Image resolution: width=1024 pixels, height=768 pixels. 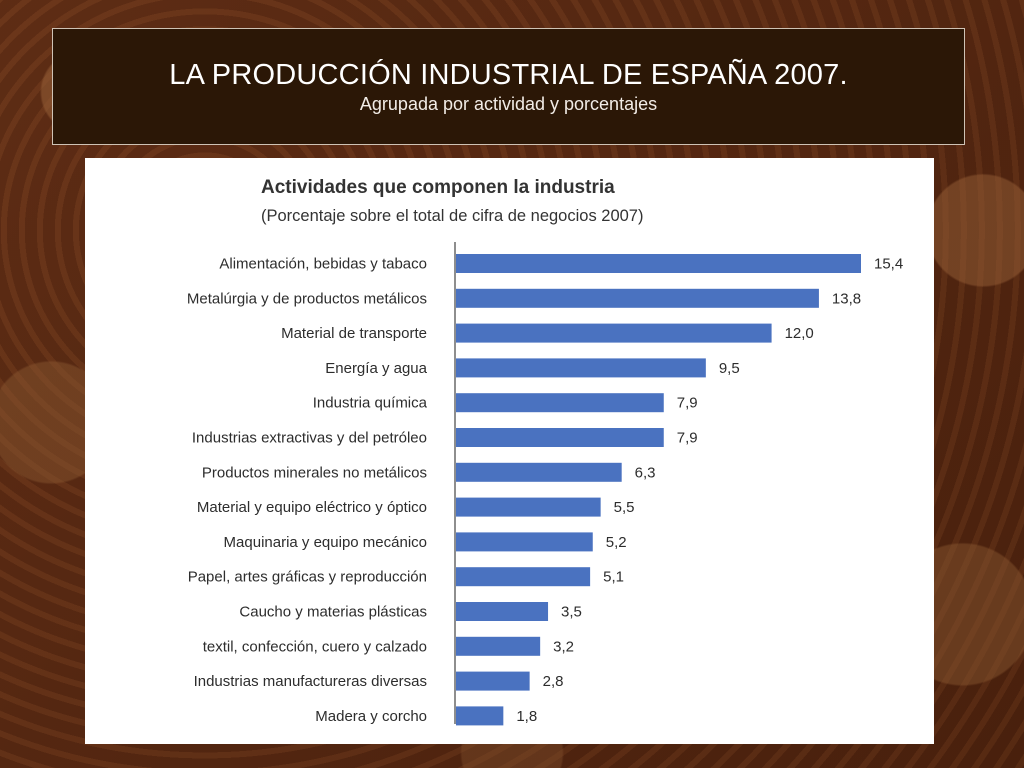 I want to click on category-label: Madera y corcho, so click(x=371, y=716).